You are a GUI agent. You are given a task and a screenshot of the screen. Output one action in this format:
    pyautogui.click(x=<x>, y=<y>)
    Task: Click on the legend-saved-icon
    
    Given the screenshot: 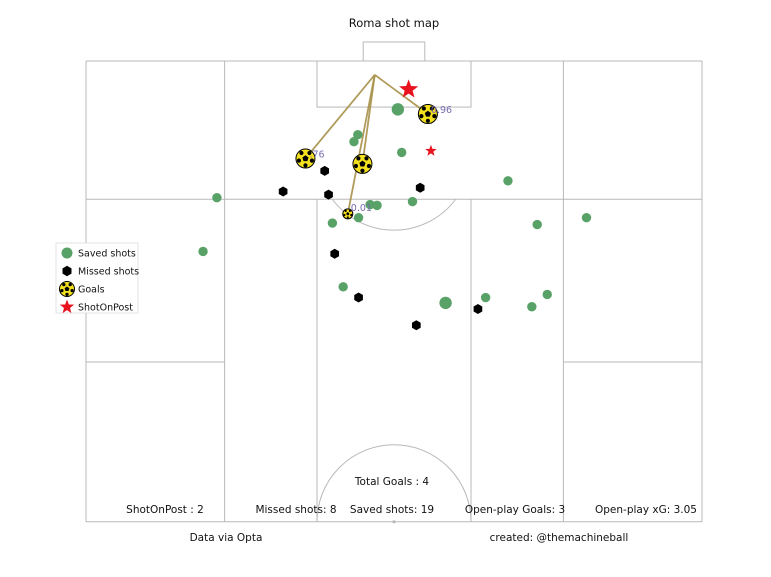 What is the action you would take?
    pyautogui.click(x=67, y=253)
    